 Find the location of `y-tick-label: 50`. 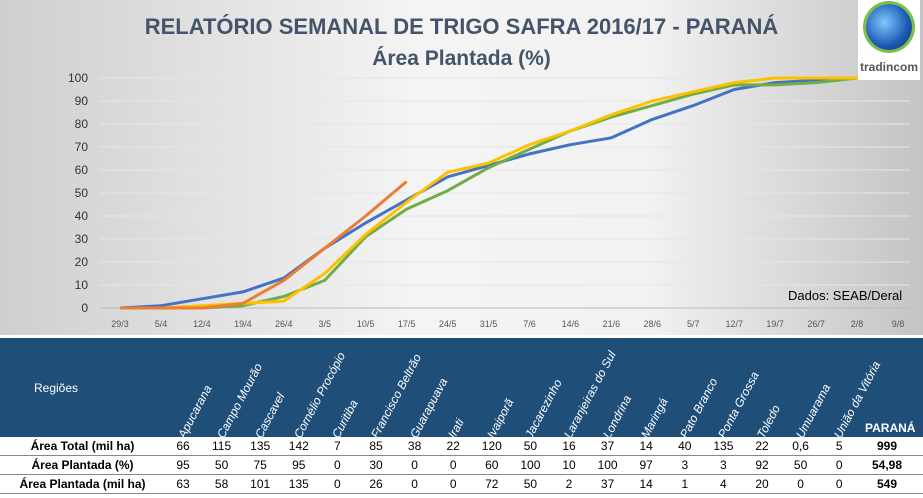

y-tick-label: 50 is located at coordinates (82, 193).